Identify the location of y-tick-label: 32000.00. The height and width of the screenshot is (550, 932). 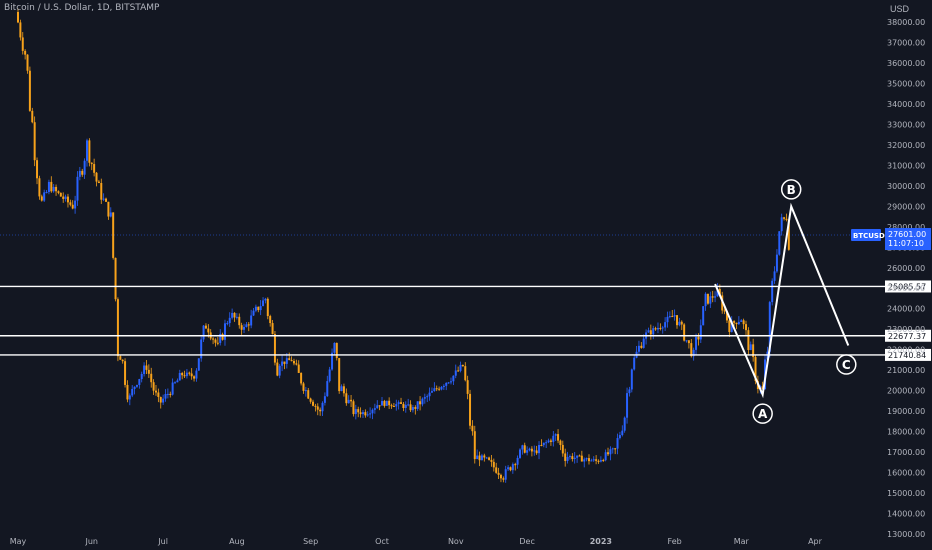
(906, 145).